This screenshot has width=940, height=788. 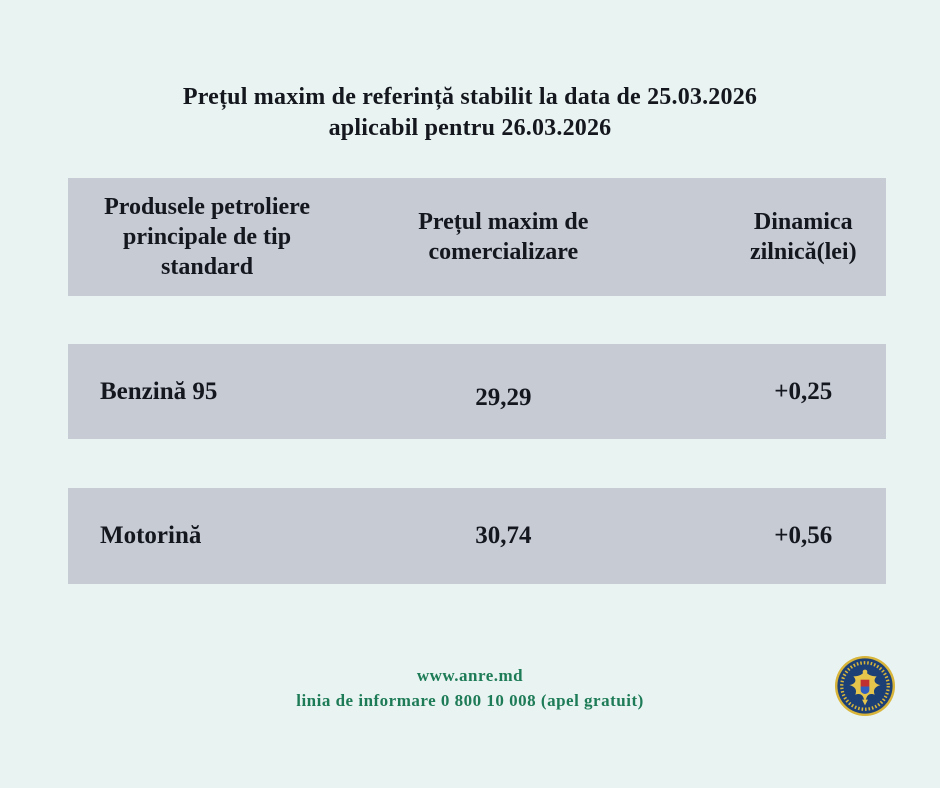 I want to click on footer-website: www.anre.md, so click(x=470, y=675).